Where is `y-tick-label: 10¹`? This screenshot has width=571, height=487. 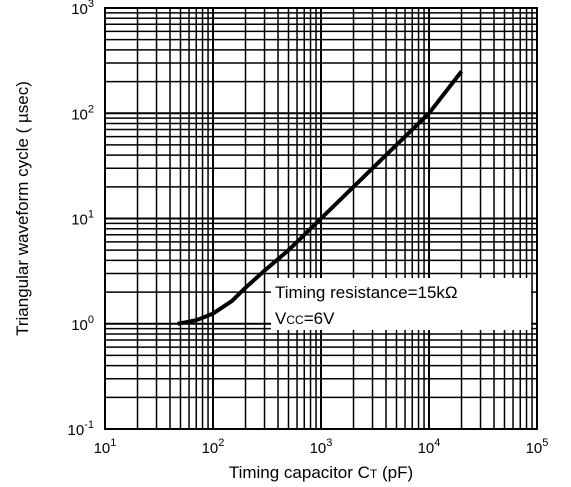
y-tick-label: 10¹ is located at coordinates (82, 219).